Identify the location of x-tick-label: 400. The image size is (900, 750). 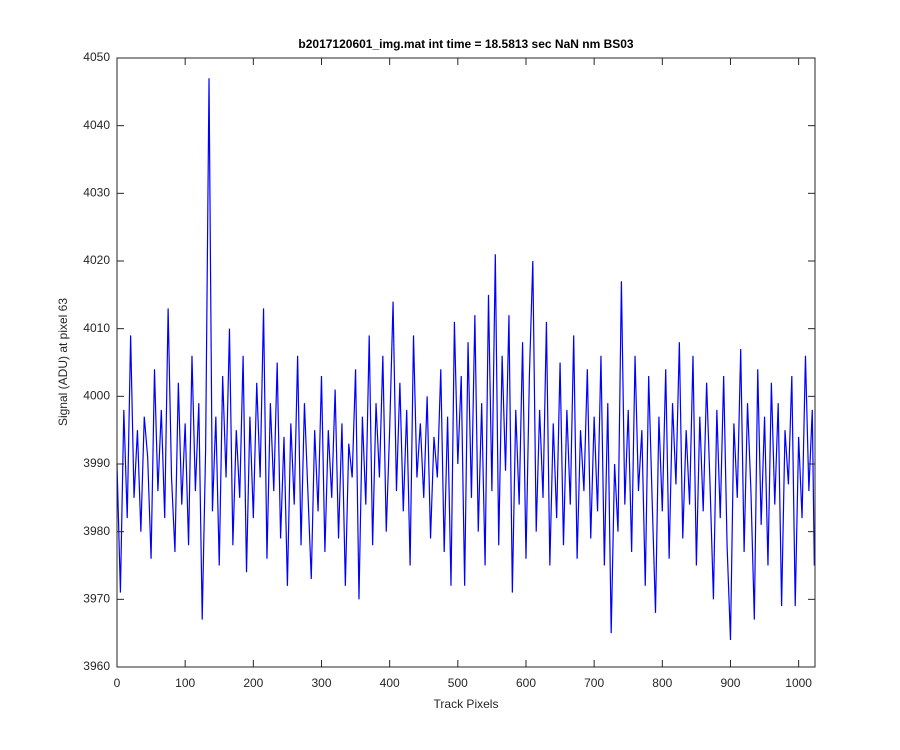
(390, 683).